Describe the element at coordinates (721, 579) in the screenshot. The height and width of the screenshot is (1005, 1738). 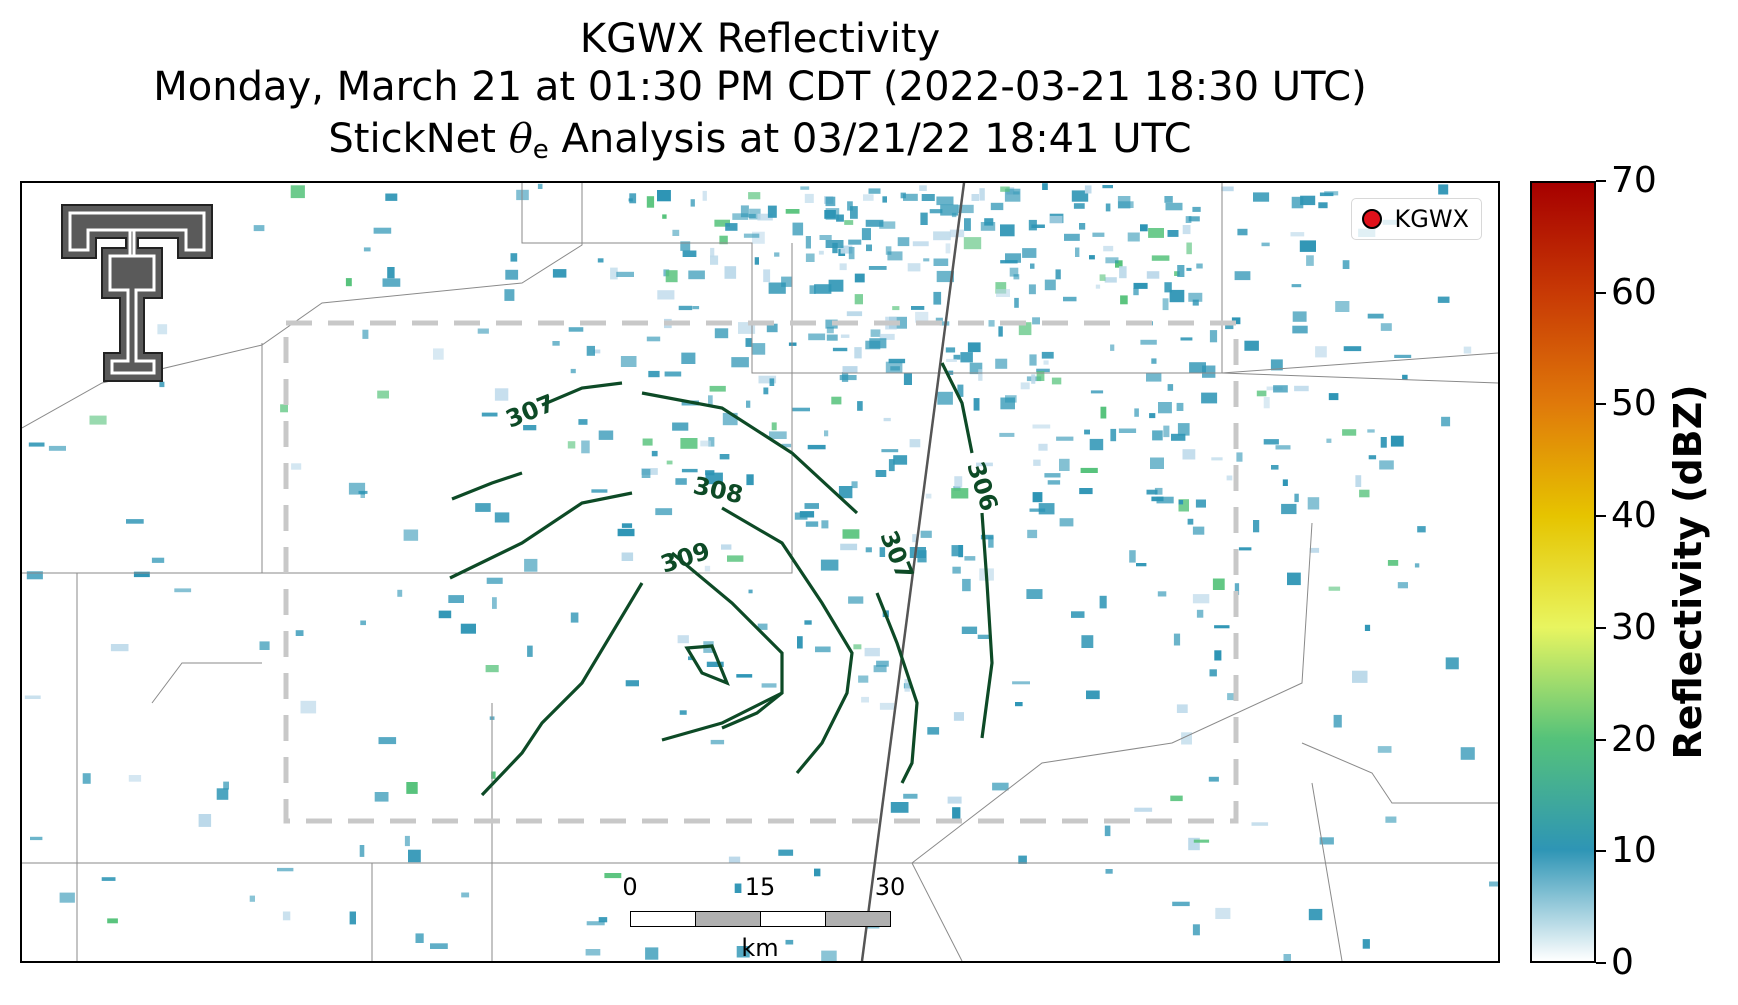
I see `theta-e-contours` at that location.